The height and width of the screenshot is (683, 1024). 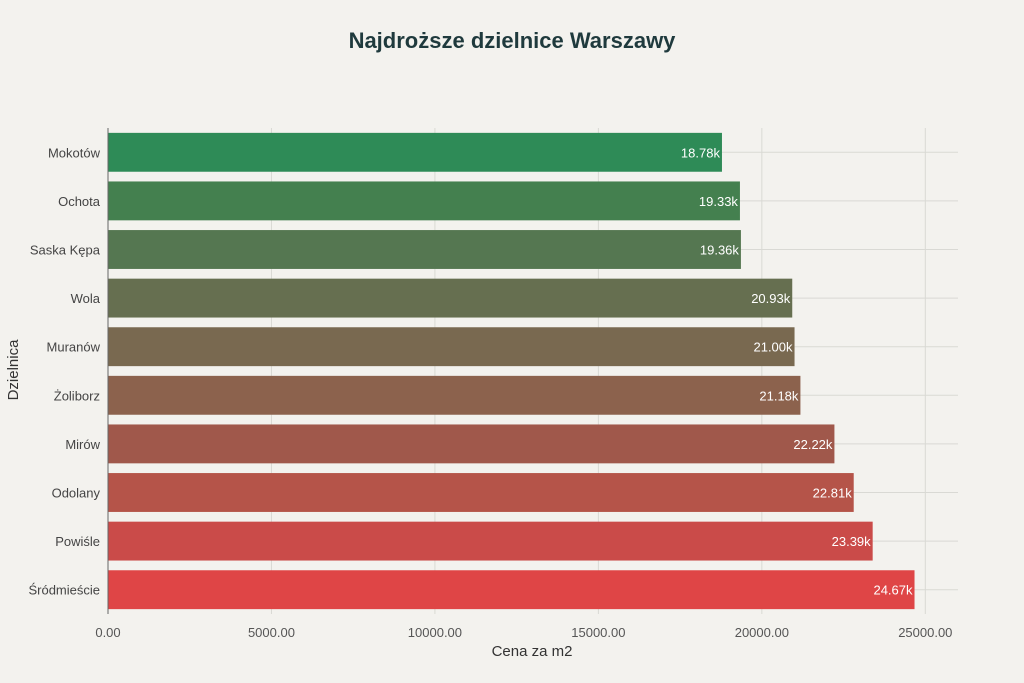 What do you see at coordinates (64, 590) in the screenshot?
I see `category-label: Śródmieście` at bounding box center [64, 590].